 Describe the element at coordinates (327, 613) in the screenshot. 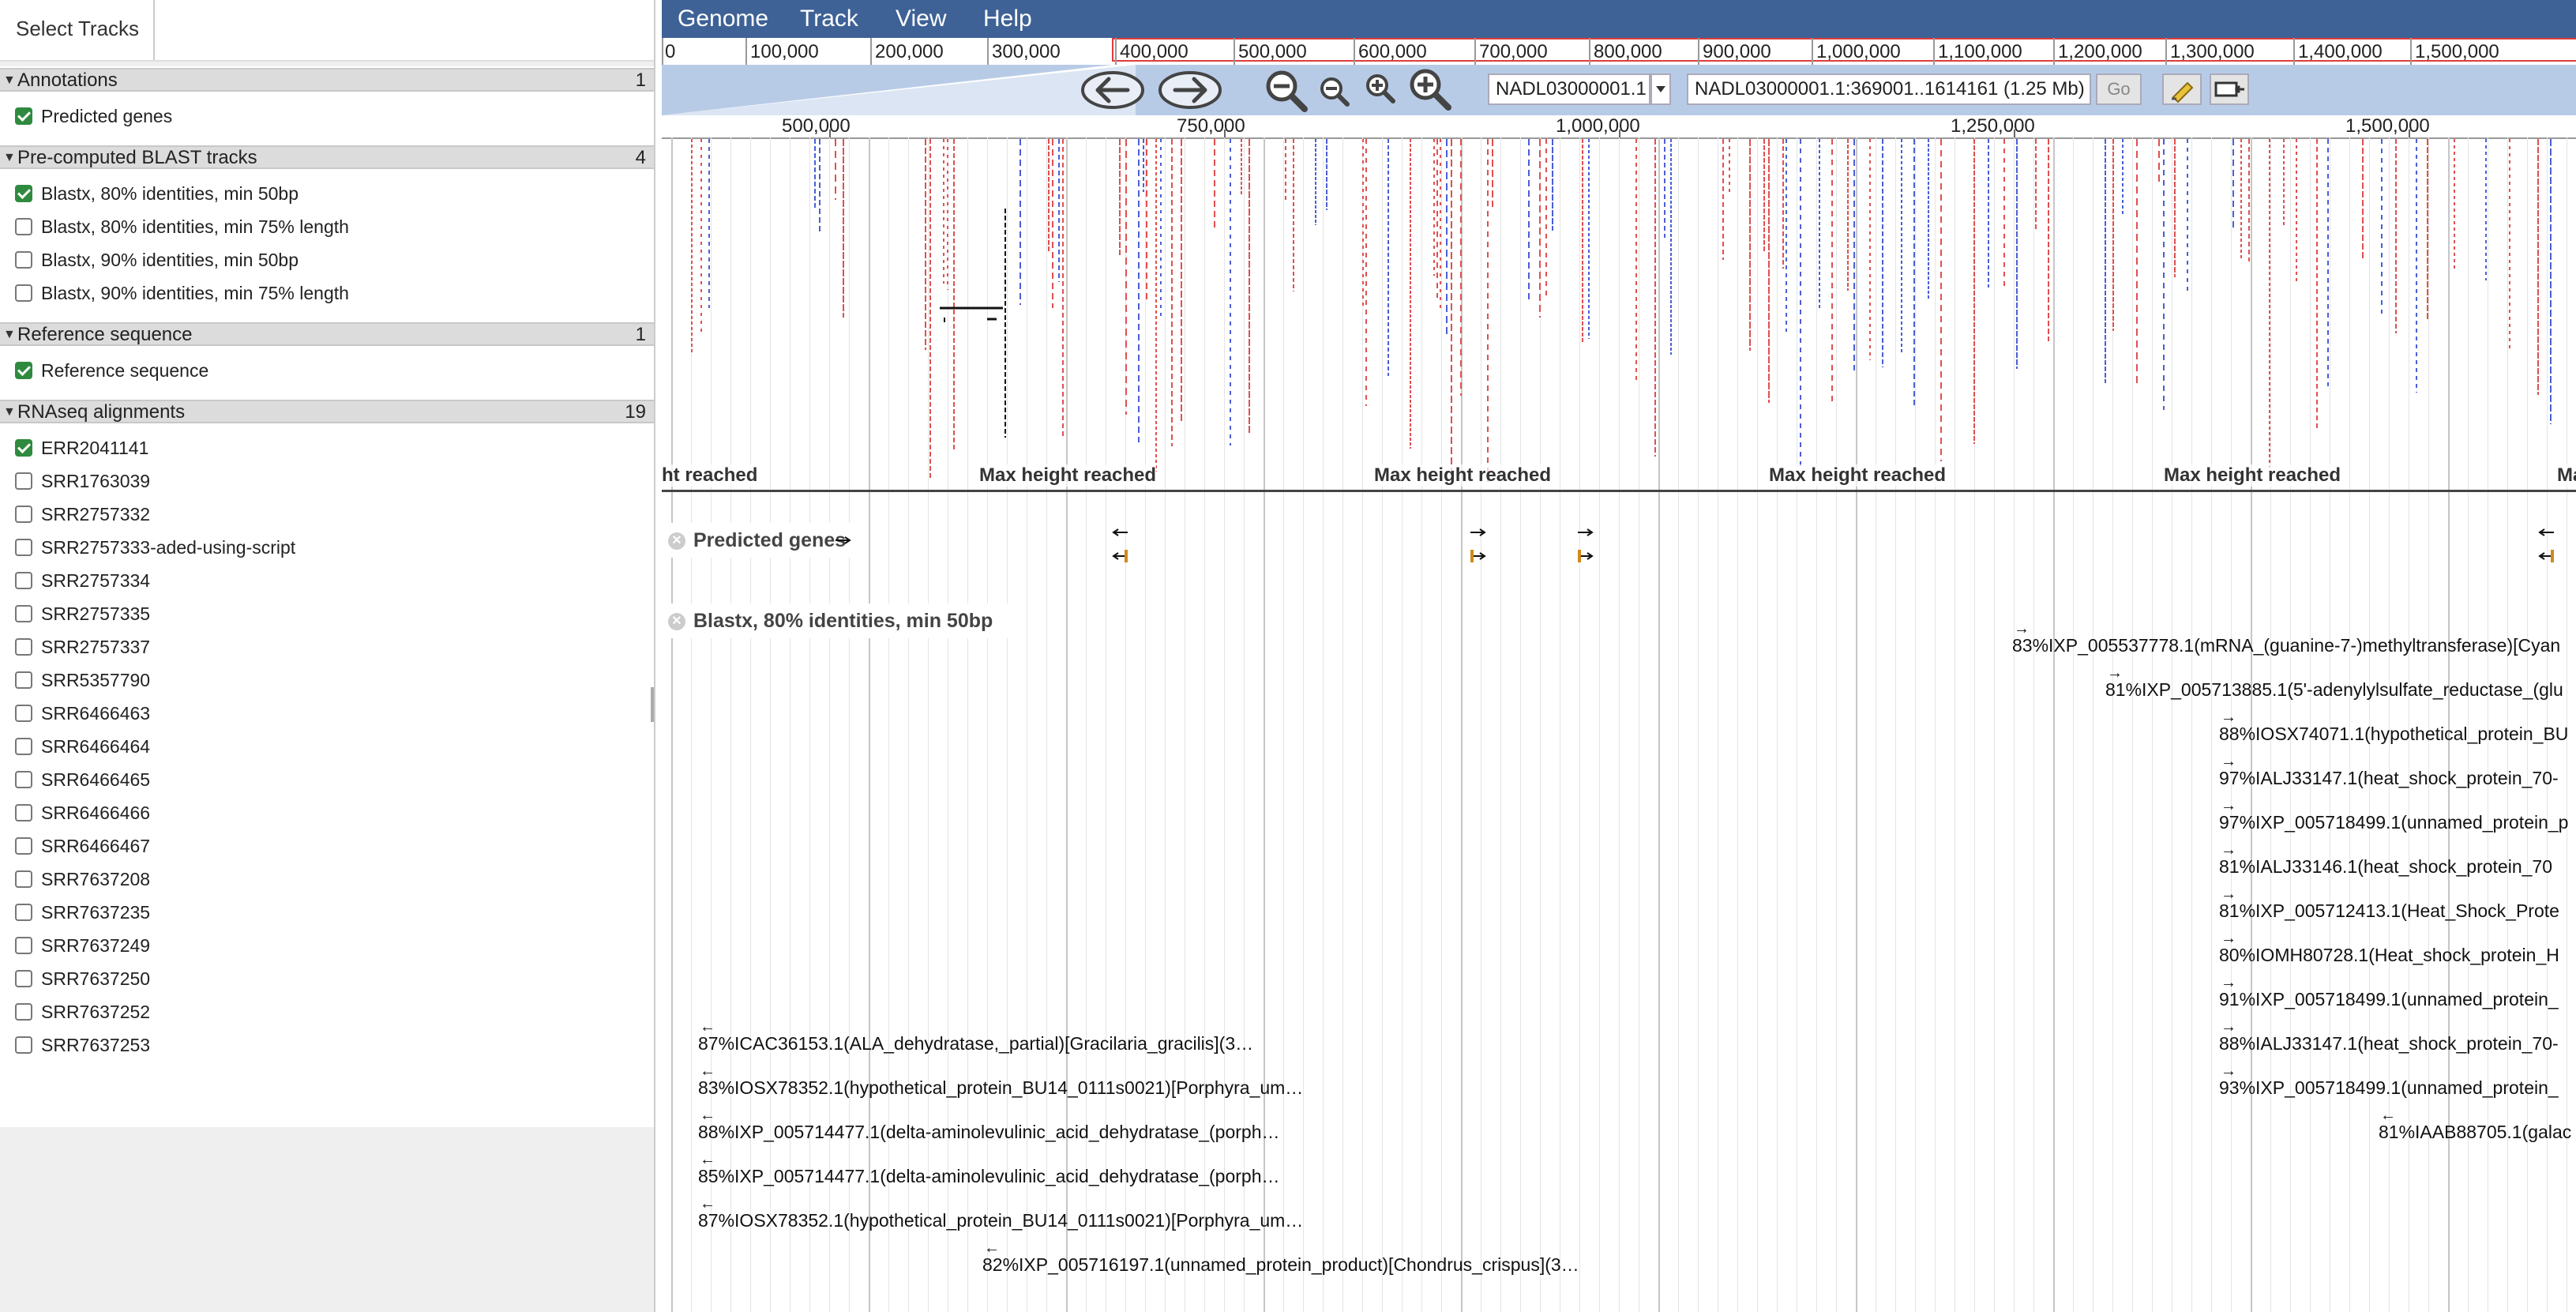

I see `track-item: SRR2757335` at that location.